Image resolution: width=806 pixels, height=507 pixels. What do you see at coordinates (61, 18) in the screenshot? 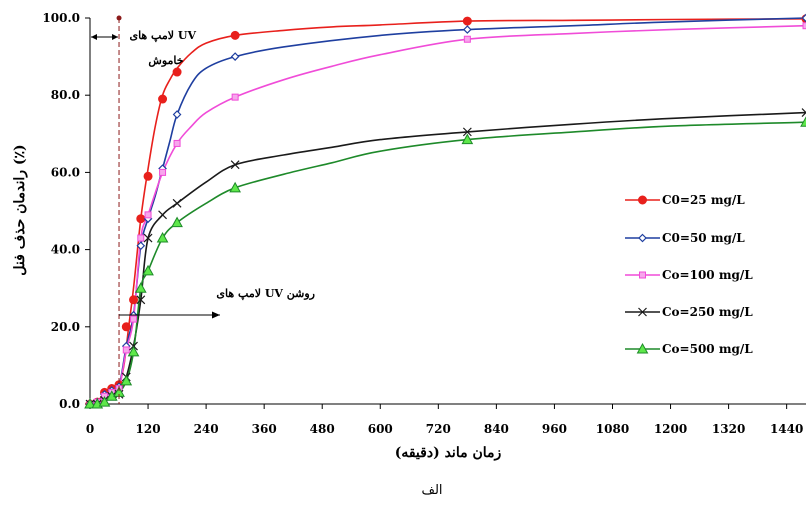
I see `y-tick-label: 100.0` at bounding box center [61, 18].